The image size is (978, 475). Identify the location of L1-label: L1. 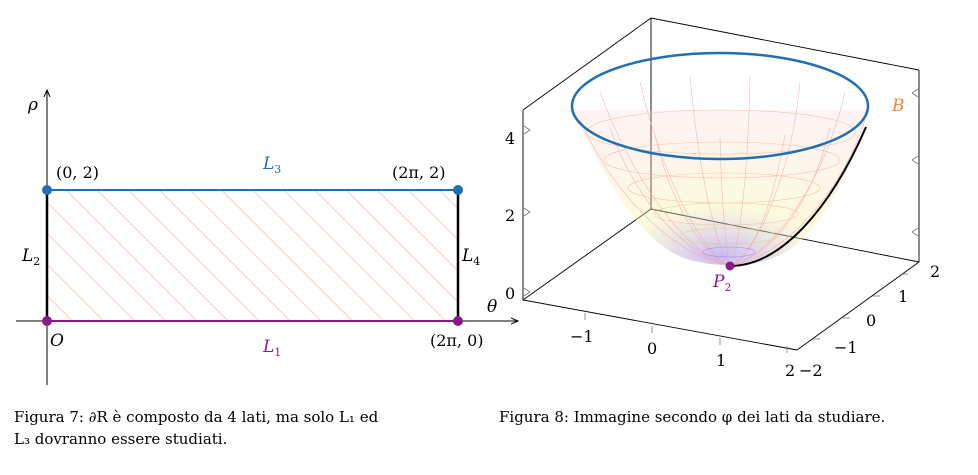
(271, 348).